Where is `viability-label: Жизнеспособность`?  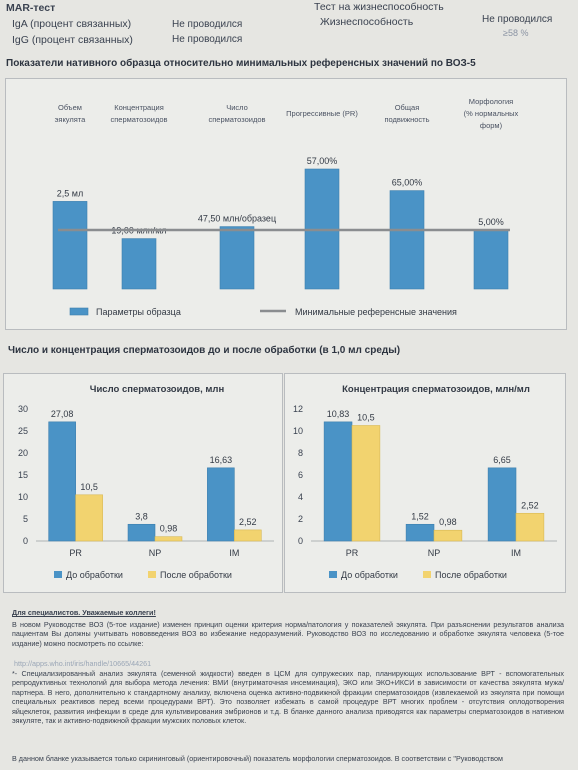 viability-label: Жизнеспособность is located at coordinates (367, 22).